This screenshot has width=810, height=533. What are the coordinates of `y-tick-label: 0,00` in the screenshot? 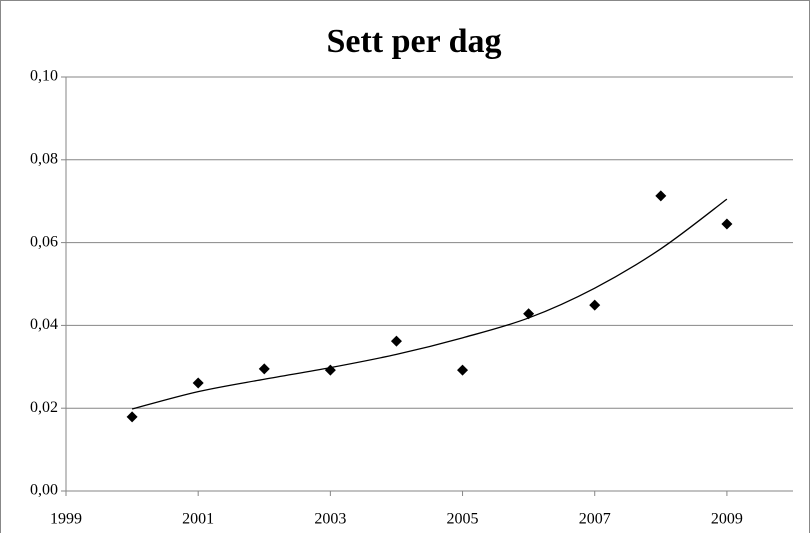 It's located at (44, 490).